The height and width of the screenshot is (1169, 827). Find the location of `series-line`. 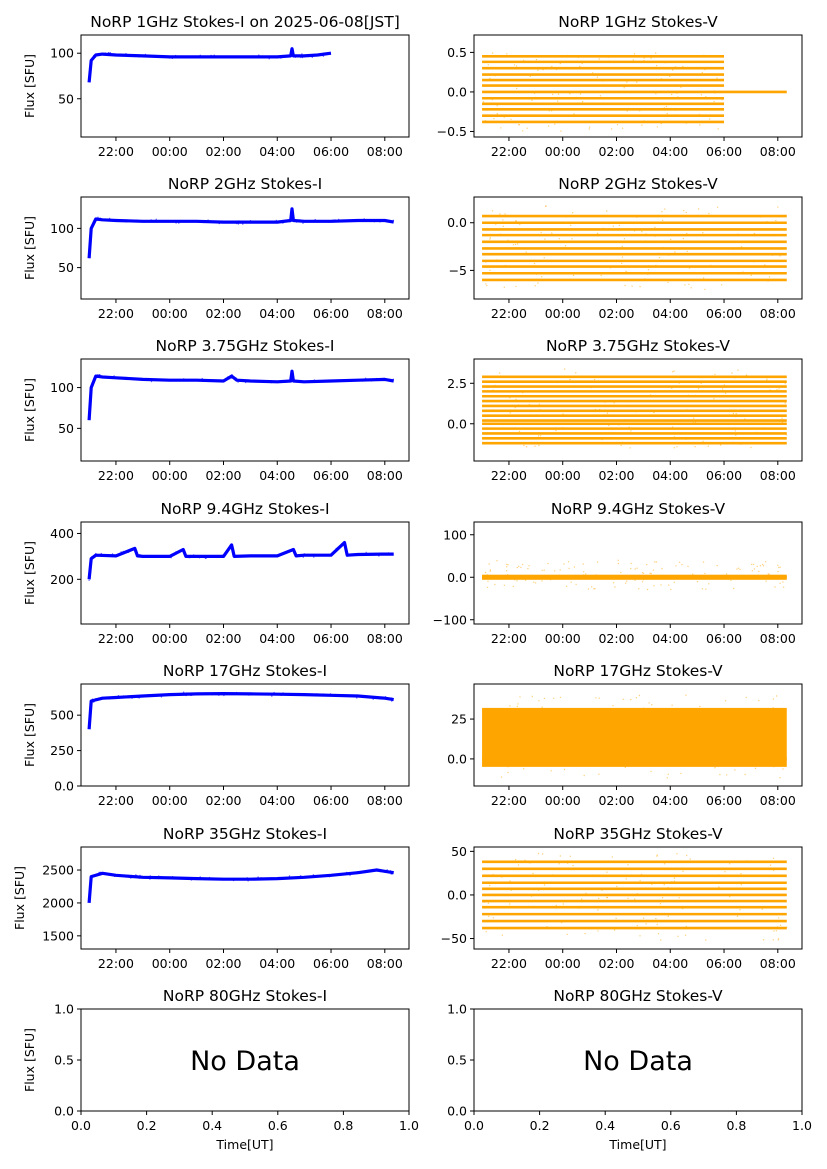

series-line is located at coordinates (240, 886).